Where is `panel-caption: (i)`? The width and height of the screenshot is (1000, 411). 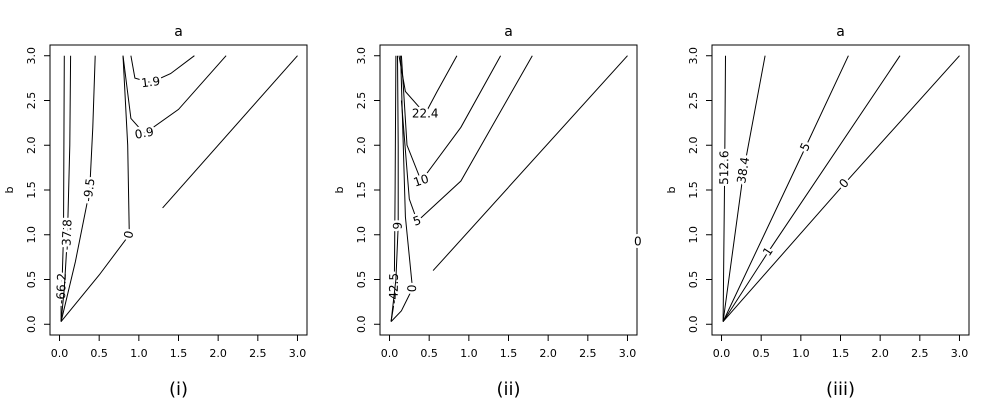
panel-caption: (i) is located at coordinates (178, 389).